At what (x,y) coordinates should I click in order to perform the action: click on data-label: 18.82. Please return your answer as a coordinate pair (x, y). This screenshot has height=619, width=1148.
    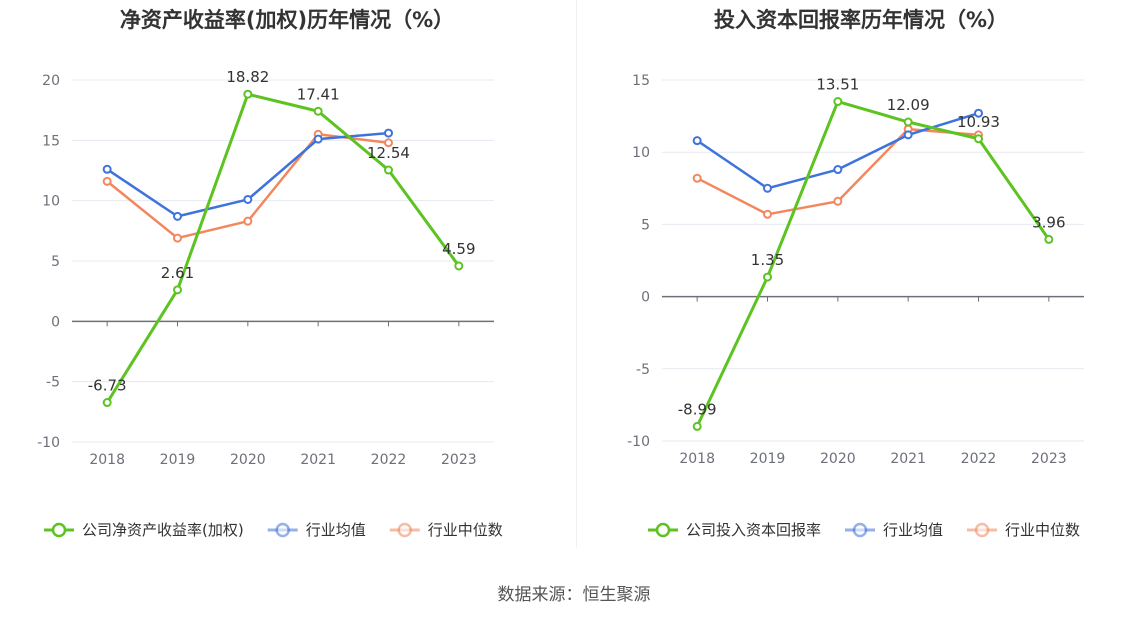
    Looking at the image, I should click on (247, 77).